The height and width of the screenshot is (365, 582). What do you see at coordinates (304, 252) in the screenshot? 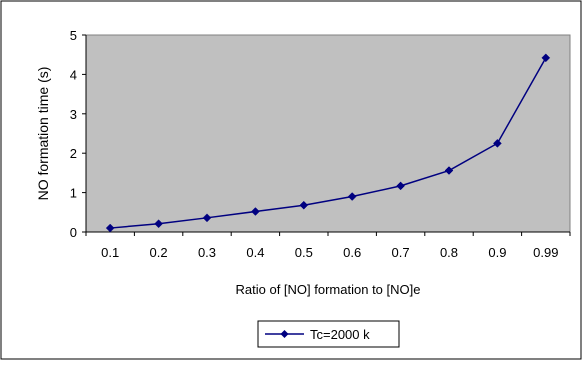
I see `x-tick-label: 0.5` at bounding box center [304, 252].